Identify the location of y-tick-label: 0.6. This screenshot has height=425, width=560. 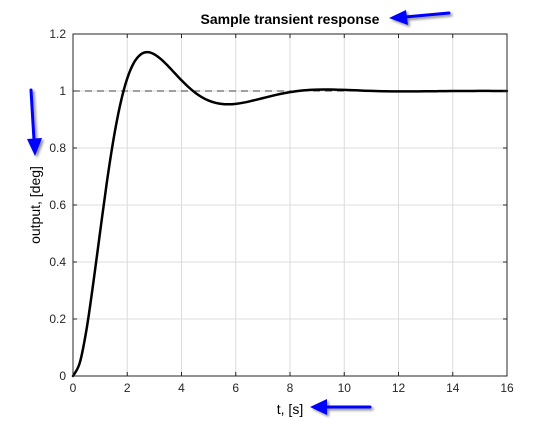
(57, 205).